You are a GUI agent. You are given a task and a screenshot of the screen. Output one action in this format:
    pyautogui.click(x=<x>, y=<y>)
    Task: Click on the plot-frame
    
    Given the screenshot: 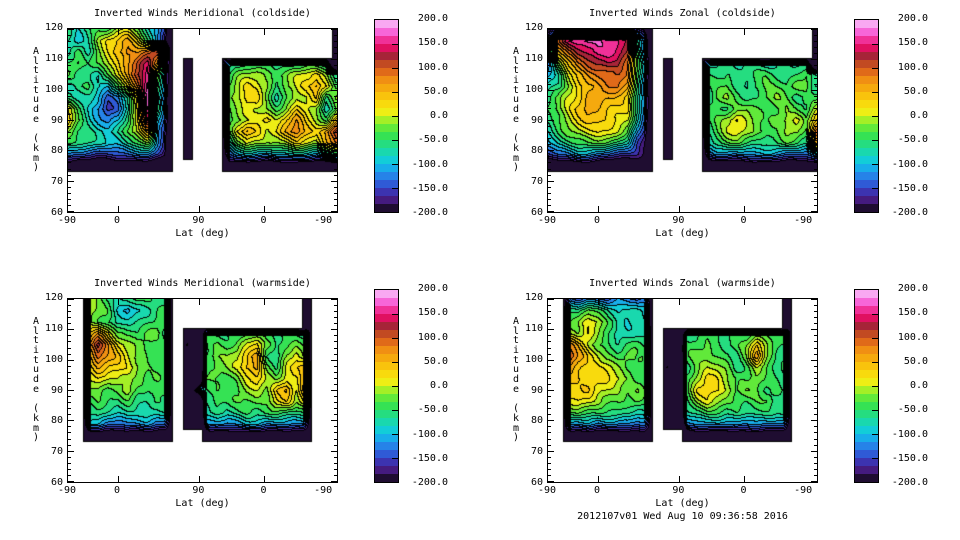 What is the action you would take?
    pyautogui.click(x=202, y=120)
    